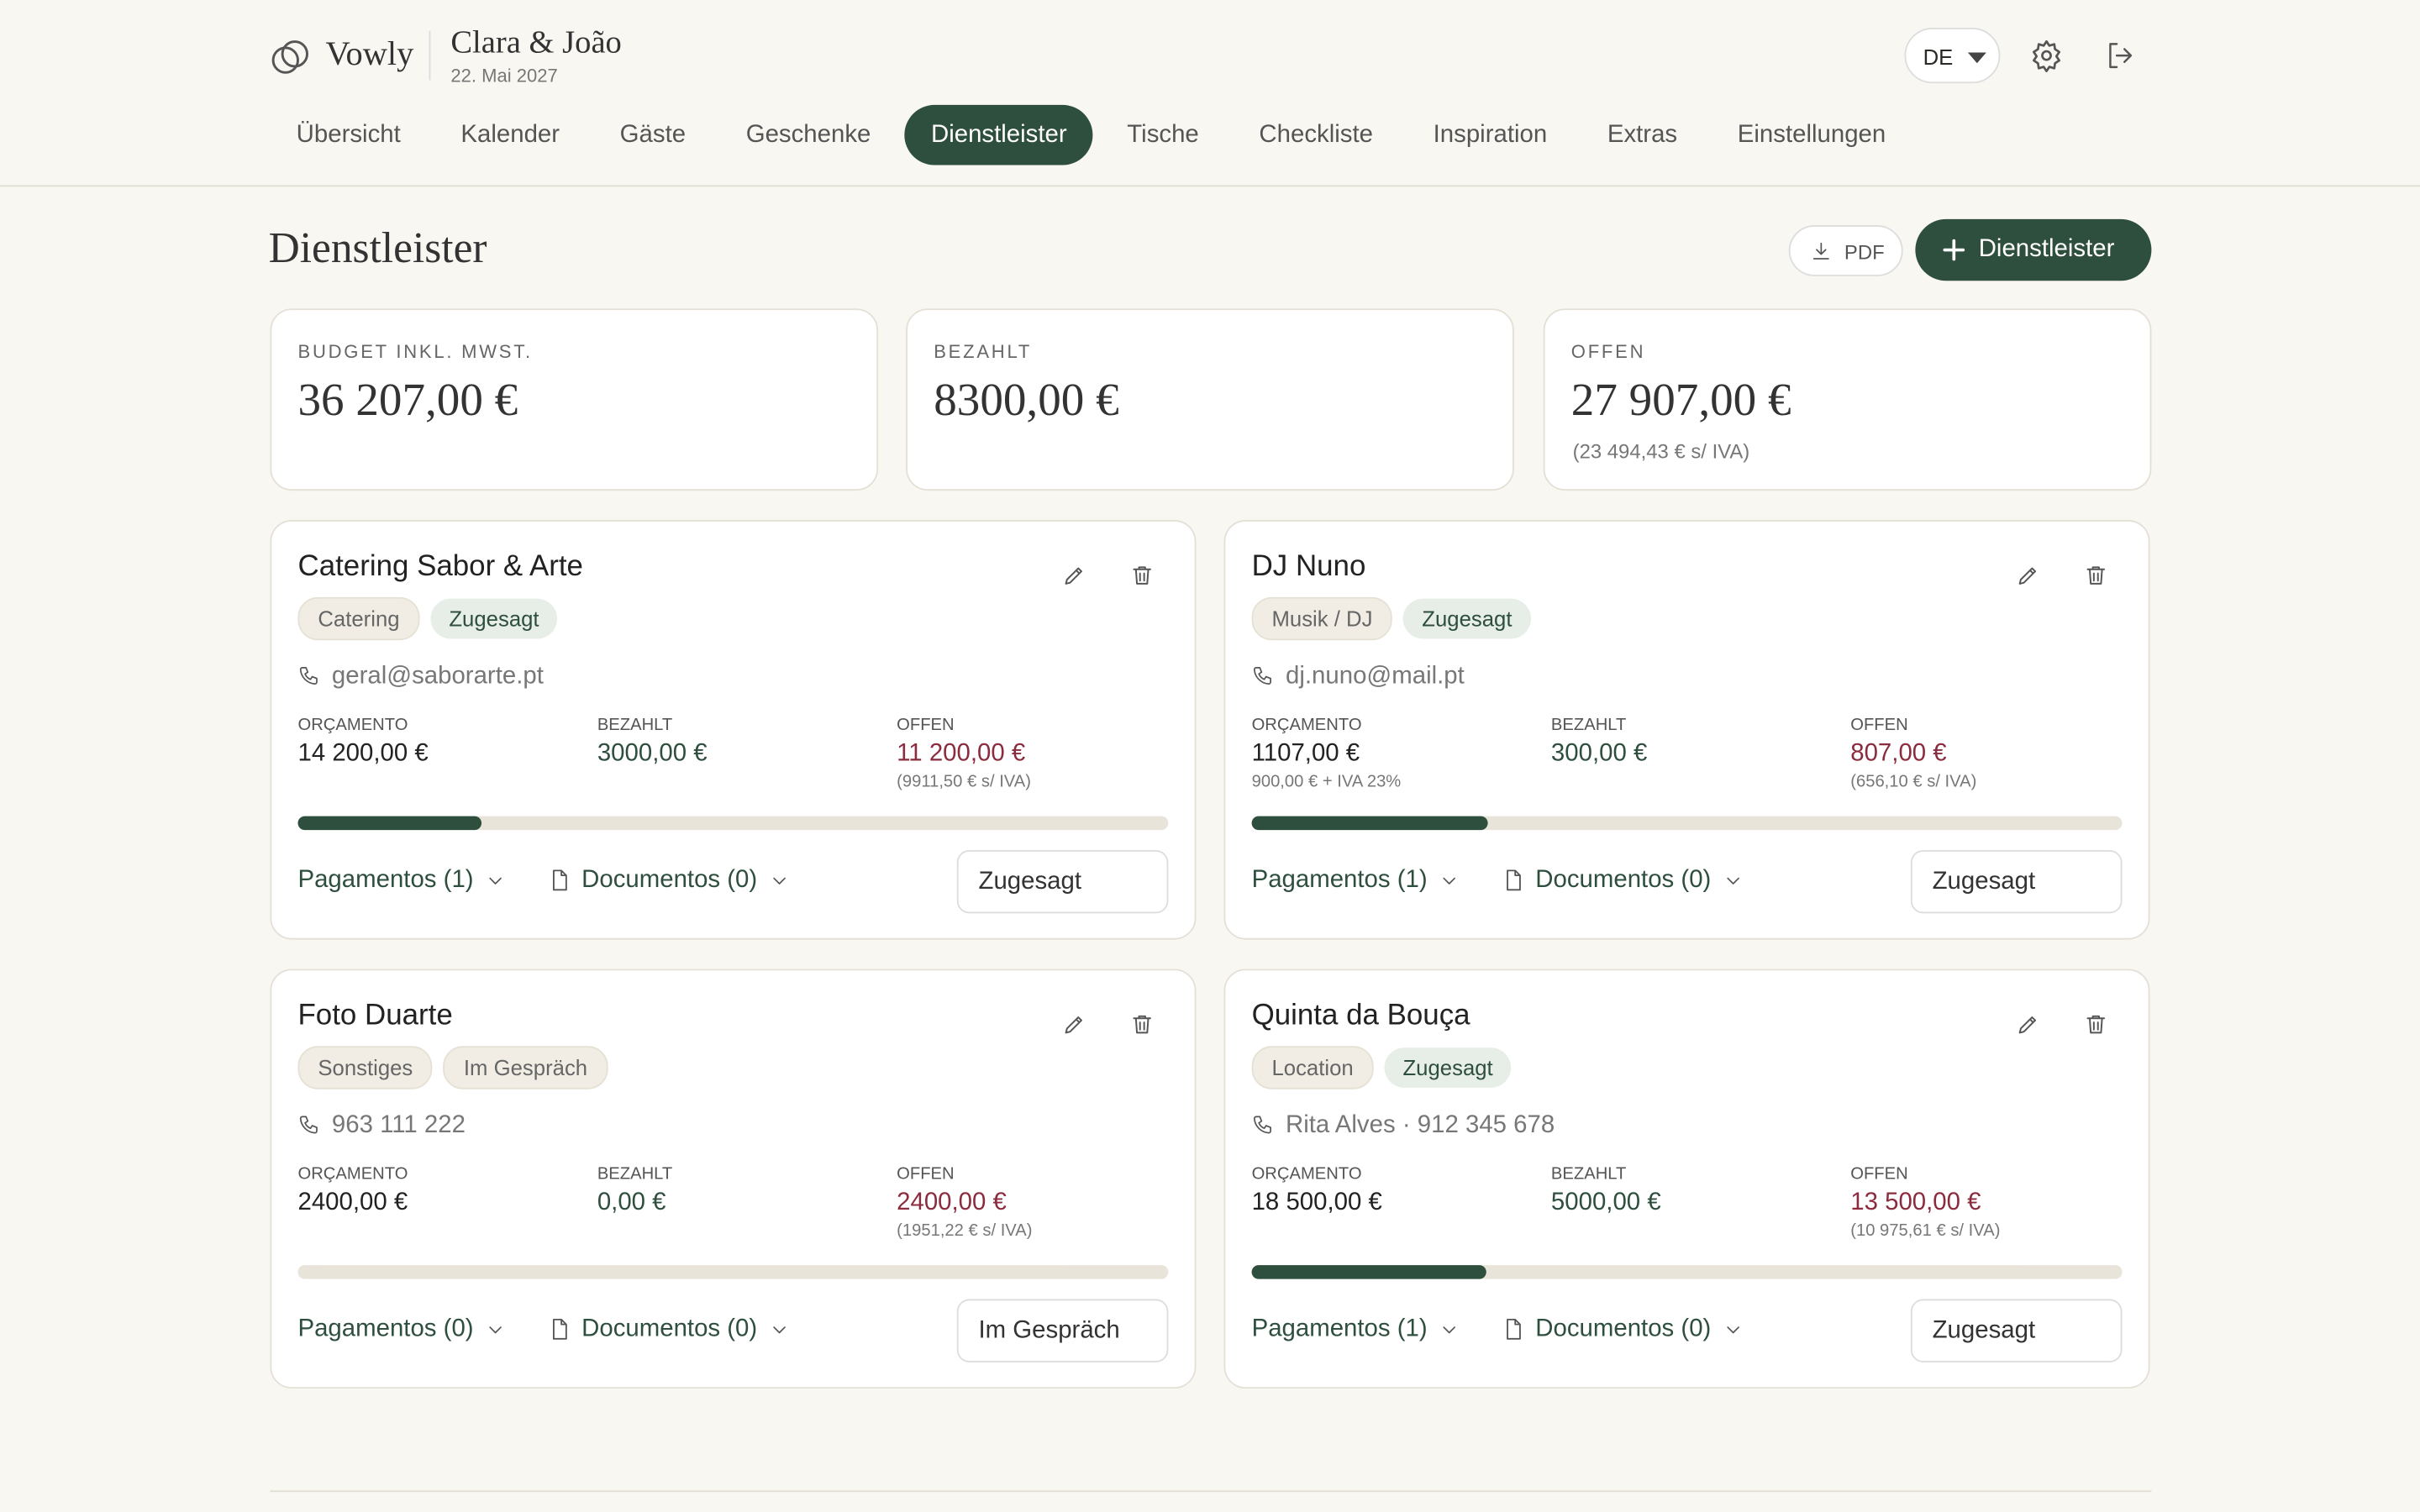 The image size is (2420, 1512). I want to click on language: DE, so click(1938, 57).